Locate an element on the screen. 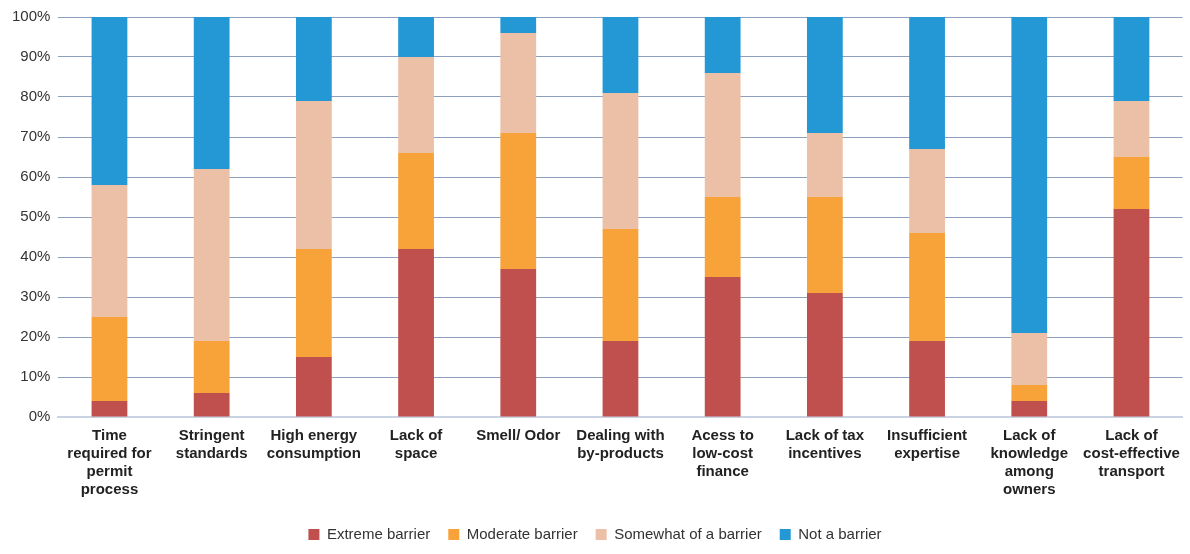 The height and width of the screenshot is (554, 1190). legend-label: Extreme barrier is located at coordinates (378, 533).